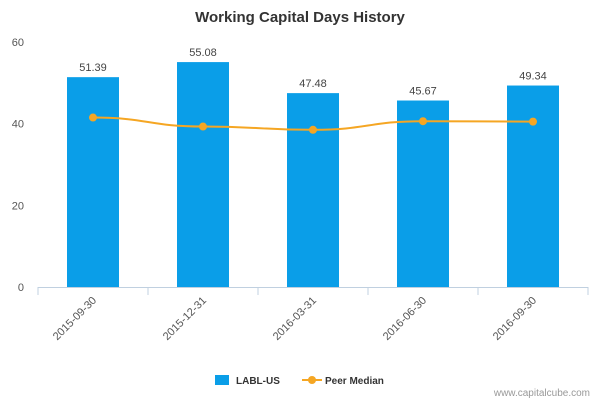  I want to click on y-tick-label: 20, so click(18, 206).